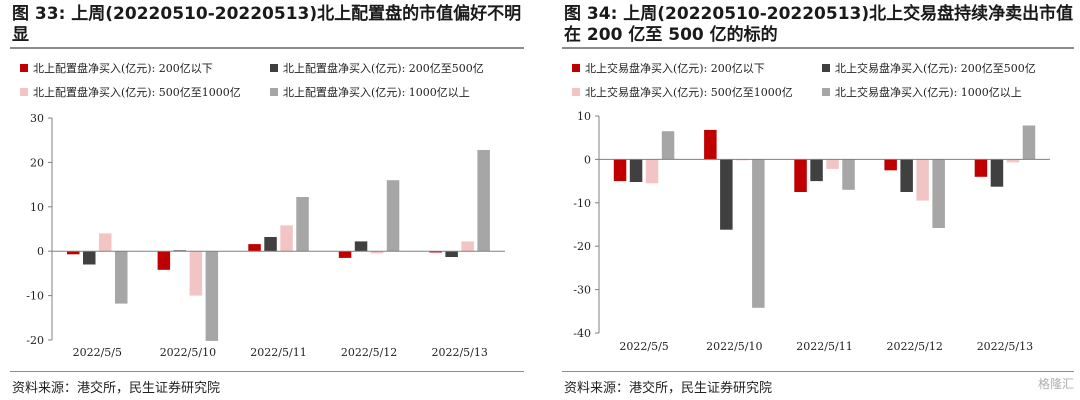  I want to click on legend-item: 北上交易盘净买入(亿元): 200亿以下, so click(668, 68).